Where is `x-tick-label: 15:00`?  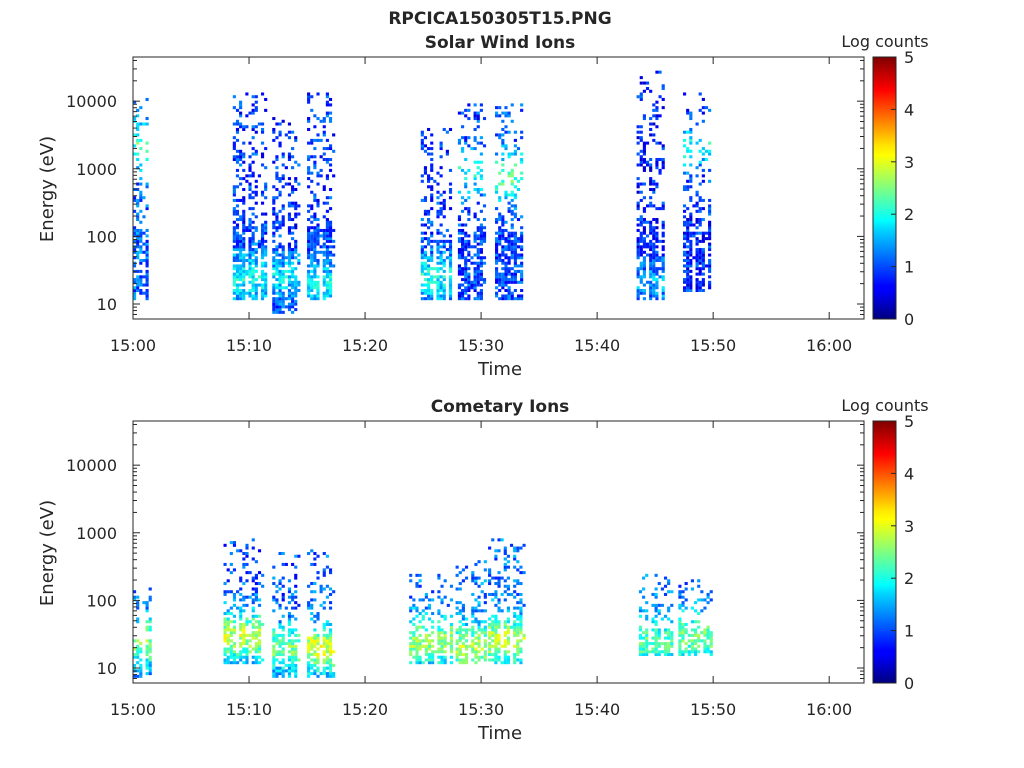
x-tick-label: 15:00 is located at coordinates (133, 709).